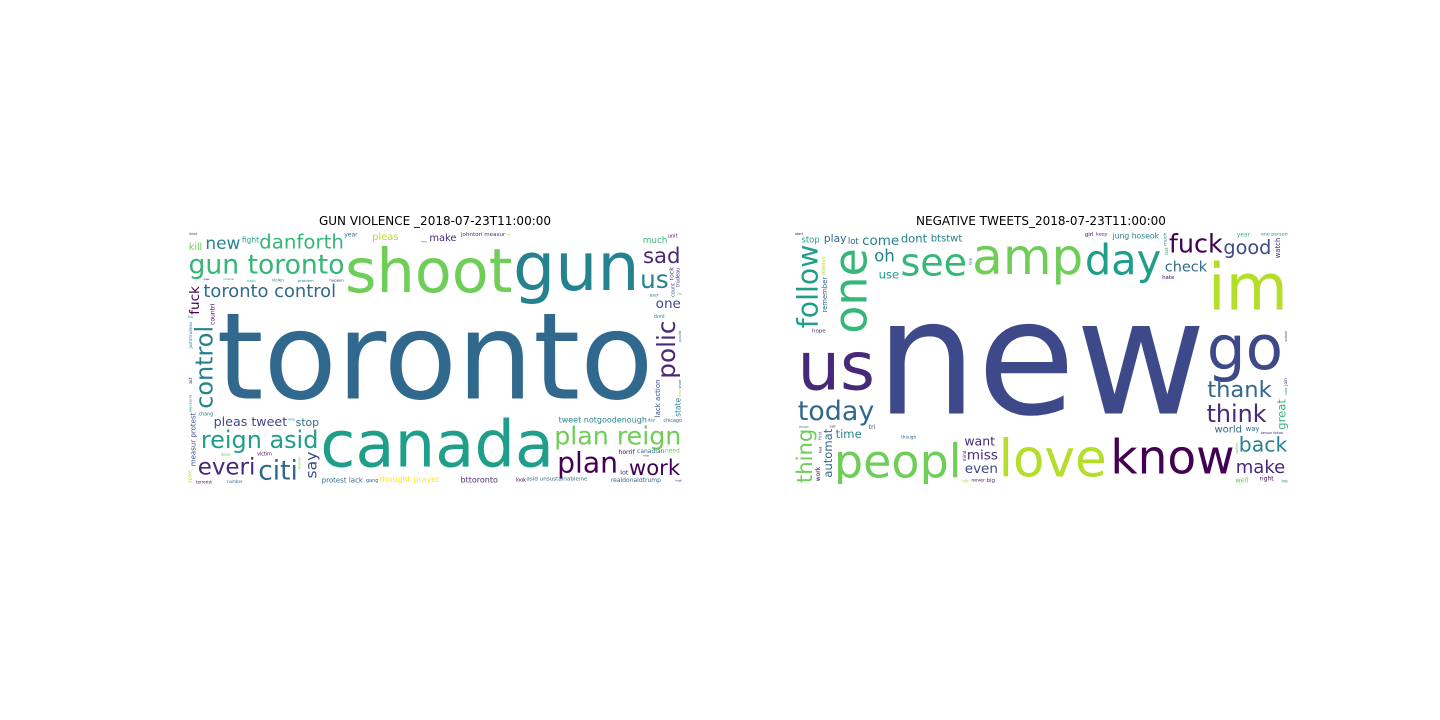 The height and width of the screenshot is (720, 1440). What do you see at coordinates (672, 421) in the screenshot?
I see `word-chicago: chicago` at bounding box center [672, 421].